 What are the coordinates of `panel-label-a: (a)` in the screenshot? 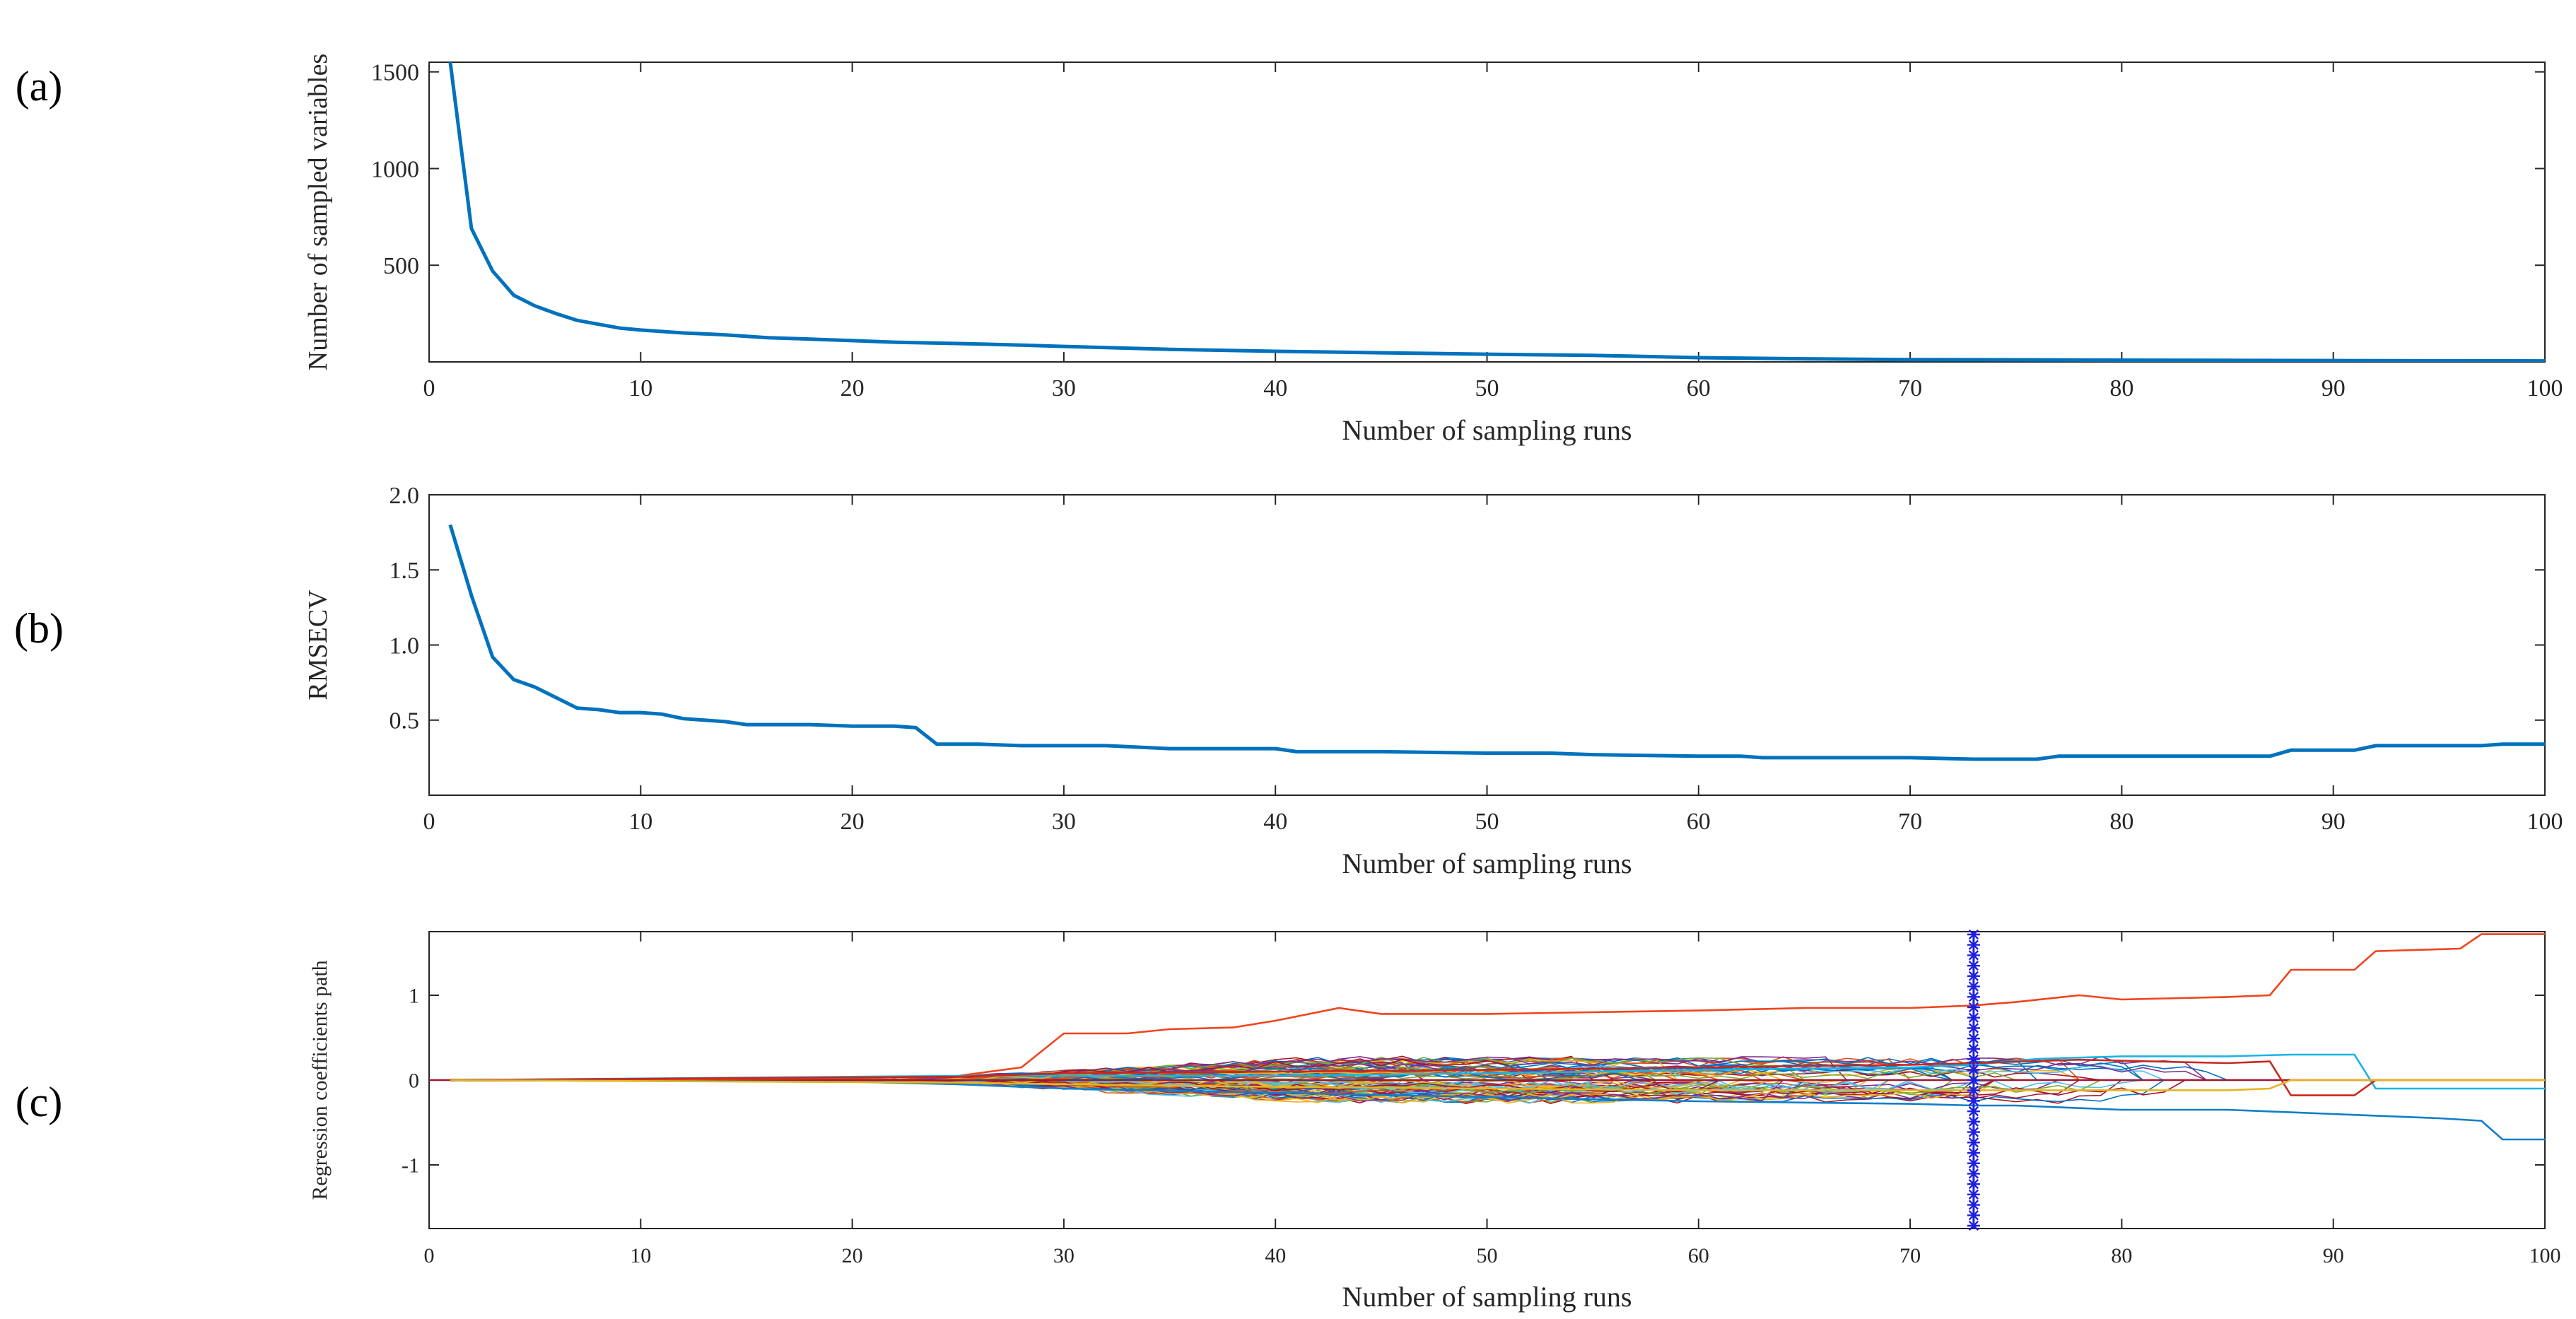 It's located at (39, 86).